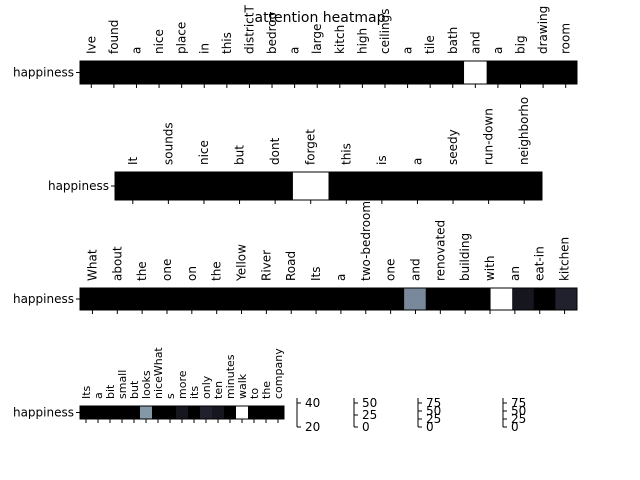 This screenshot has height=480, width=640. I want to click on token-label: in, so click(204, 48).